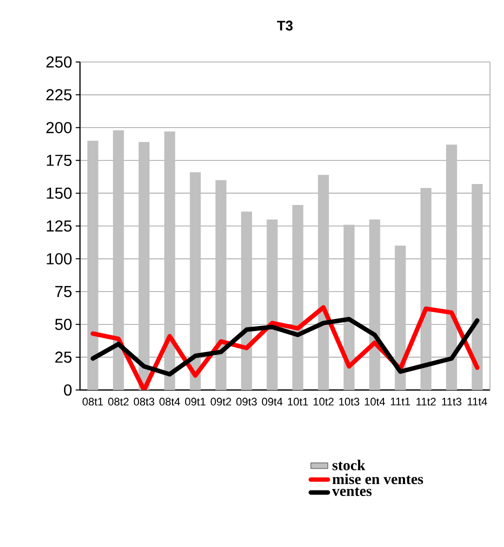  I want to click on y-tick-label: 200, so click(59, 128).